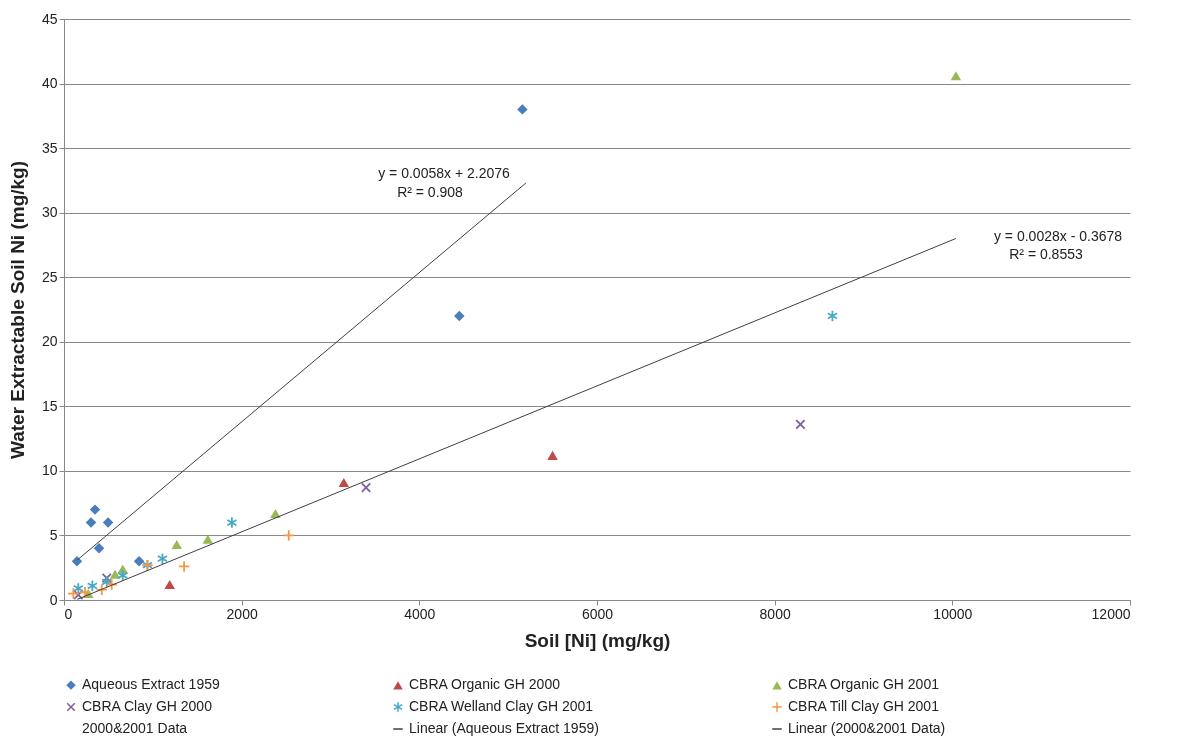  Describe the element at coordinates (485, 684) in the screenshot. I see `legend-label: CBRA Organic GH 2000` at that location.